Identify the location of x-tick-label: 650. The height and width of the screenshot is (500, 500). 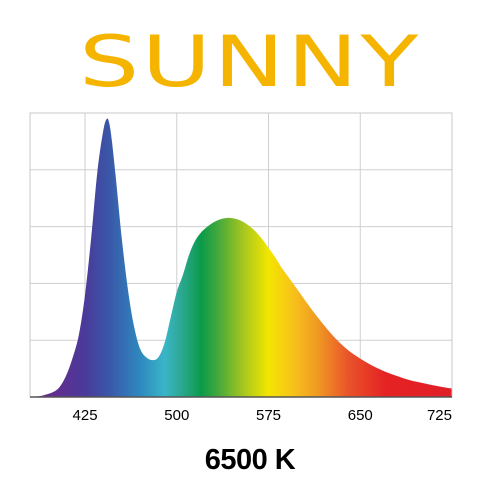
(360, 415).